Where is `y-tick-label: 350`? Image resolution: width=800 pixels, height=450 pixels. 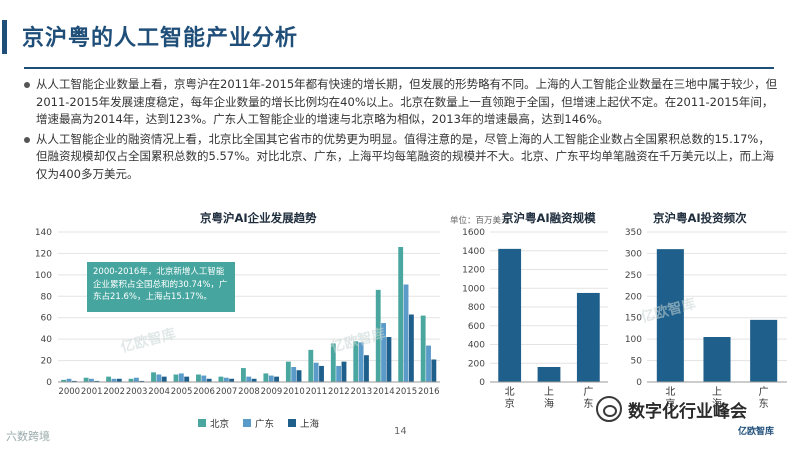 y-tick-label: 350 is located at coordinates (633, 233).